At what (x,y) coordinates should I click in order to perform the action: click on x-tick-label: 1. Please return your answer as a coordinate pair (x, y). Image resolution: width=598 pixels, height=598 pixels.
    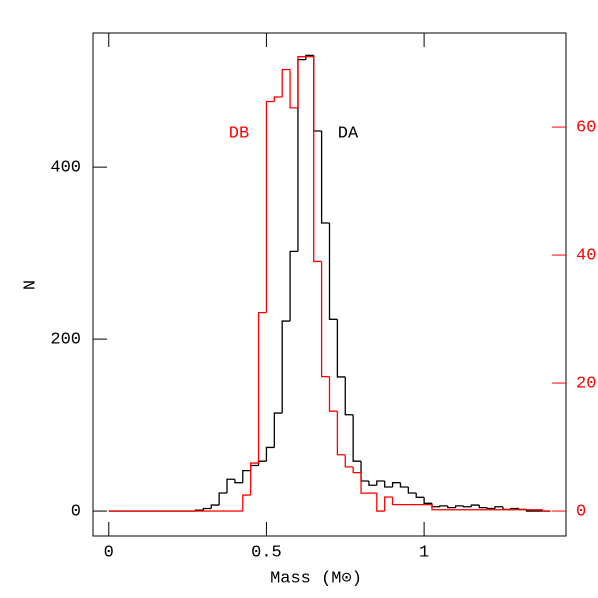
    Looking at the image, I should click on (424, 552).